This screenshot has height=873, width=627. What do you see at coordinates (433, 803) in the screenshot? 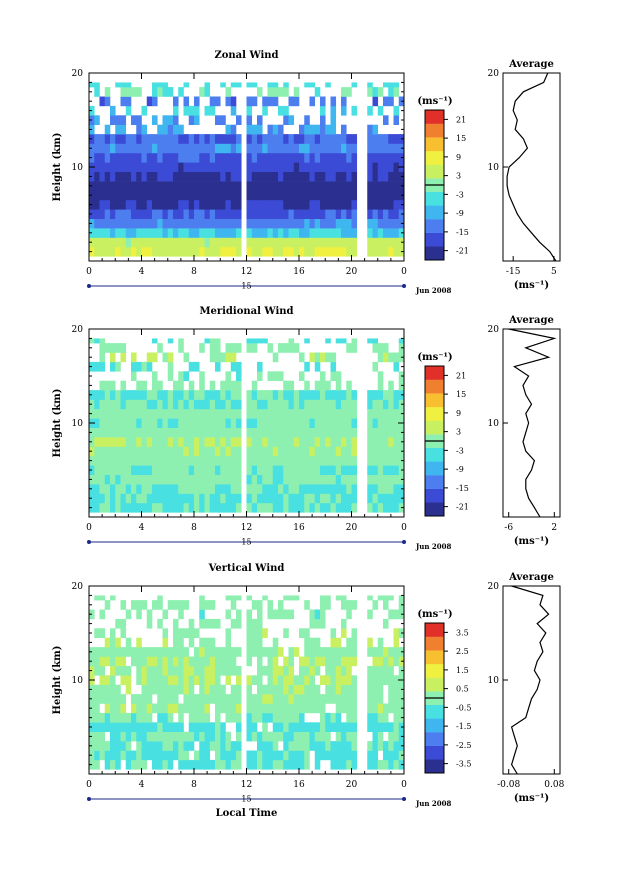
I see `date-month-label: Jun 2008` at bounding box center [433, 803].